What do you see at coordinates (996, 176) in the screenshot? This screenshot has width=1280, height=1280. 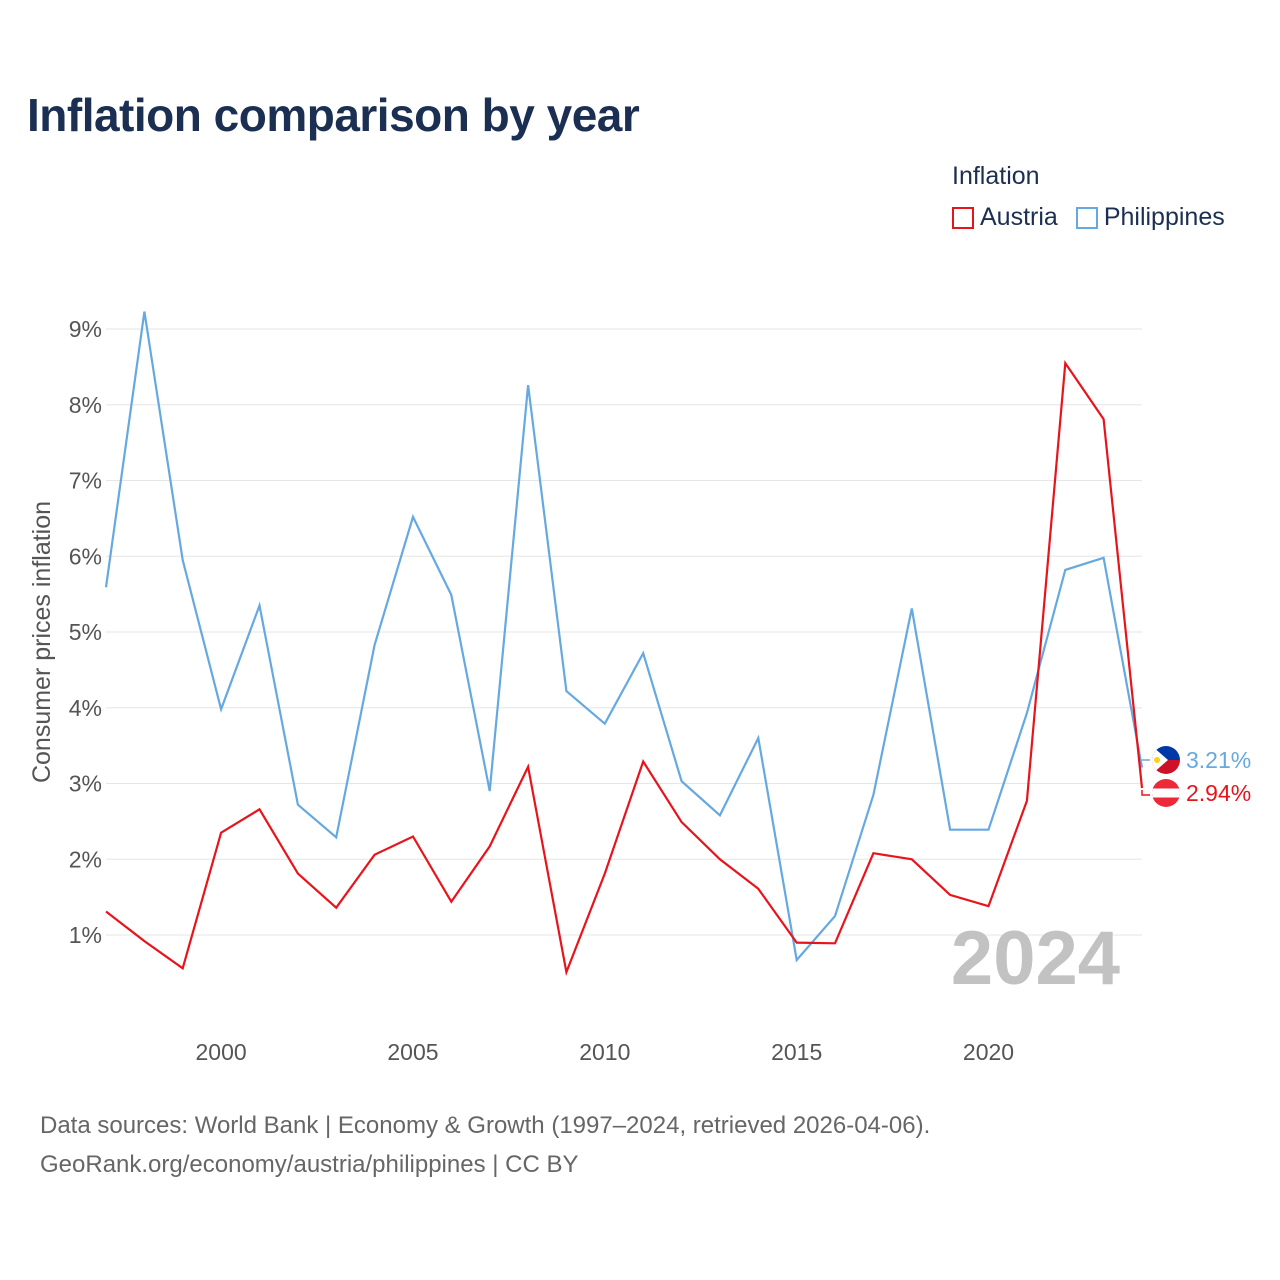 I see `legend-title: Inflation` at bounding box center [996, 176].